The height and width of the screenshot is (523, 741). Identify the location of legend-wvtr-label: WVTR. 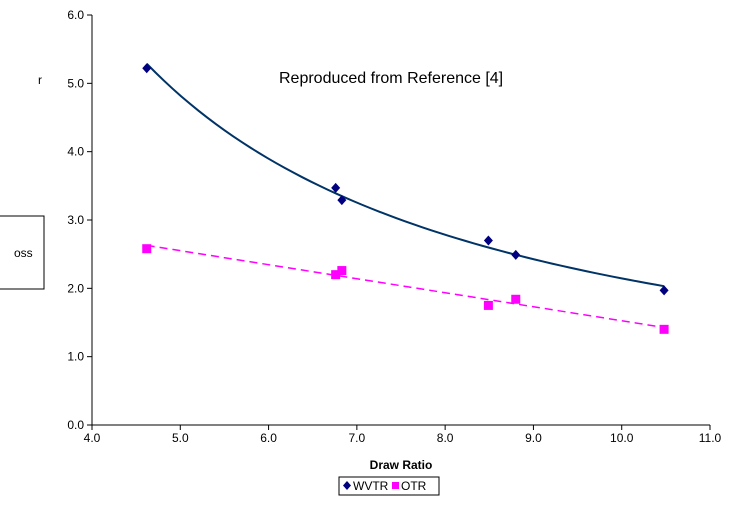
(371, 486).